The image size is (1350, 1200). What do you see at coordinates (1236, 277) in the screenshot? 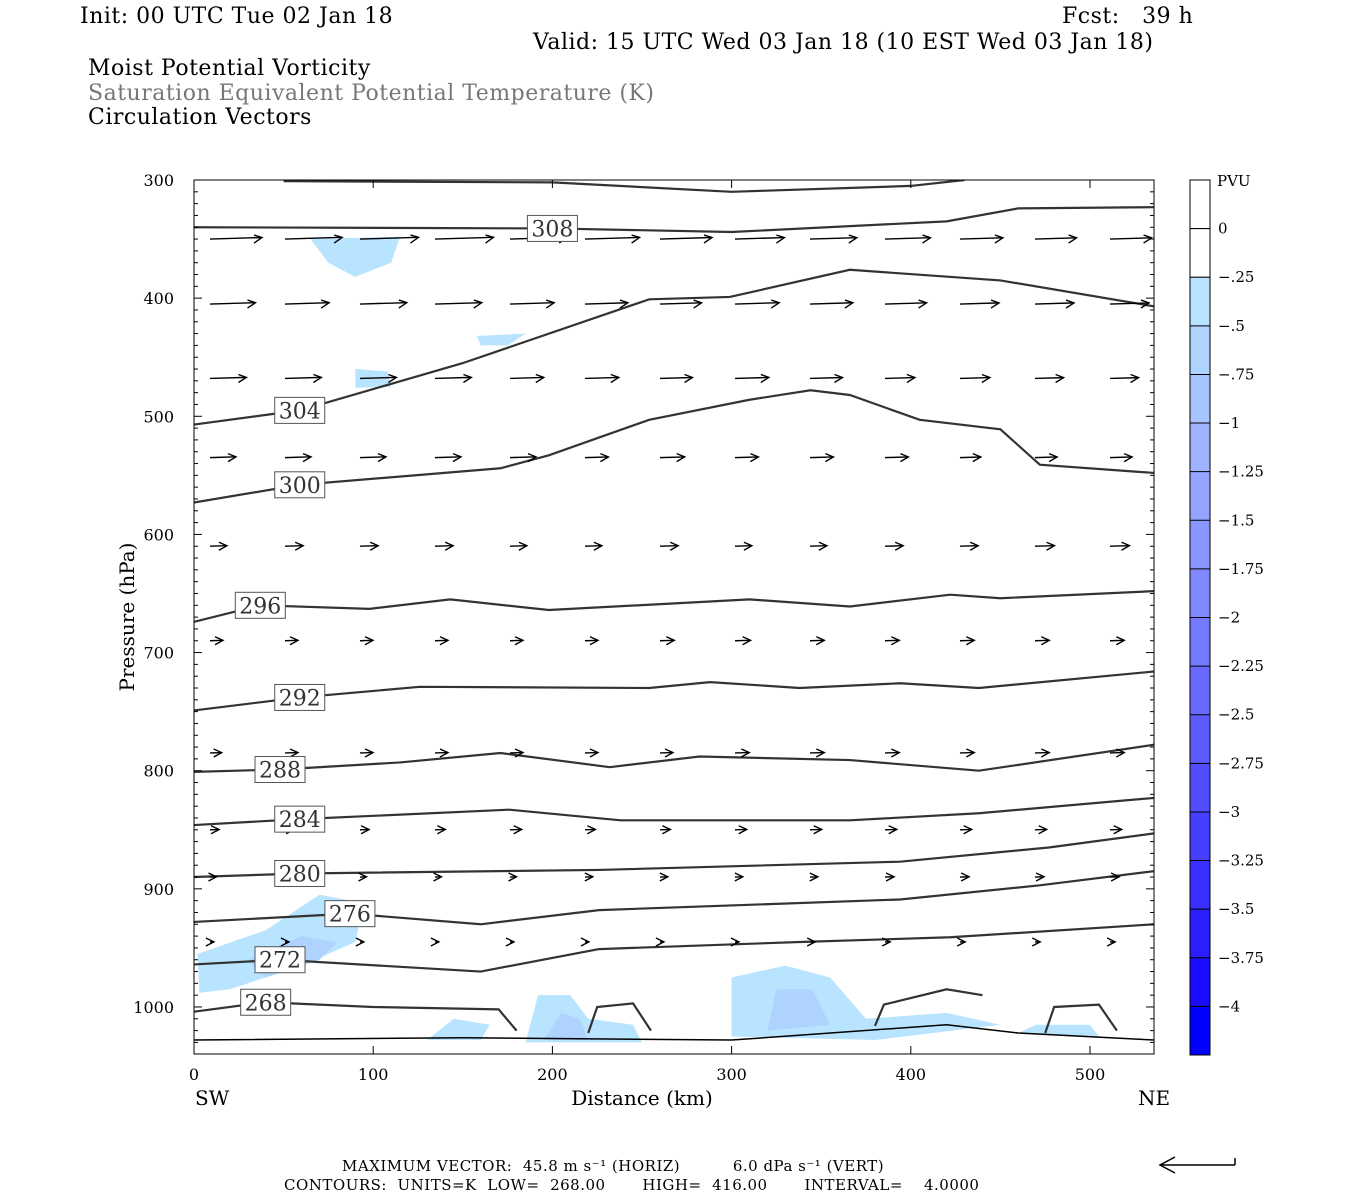
I see `colorbar-label: −.25` at bounding box center [1236, 277].